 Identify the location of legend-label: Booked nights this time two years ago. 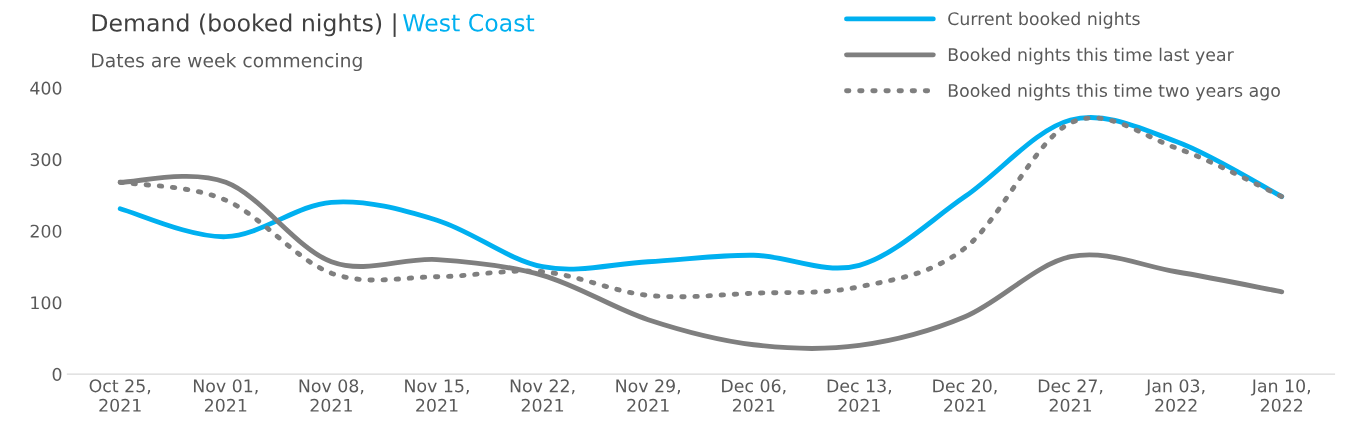
(1114, 92).